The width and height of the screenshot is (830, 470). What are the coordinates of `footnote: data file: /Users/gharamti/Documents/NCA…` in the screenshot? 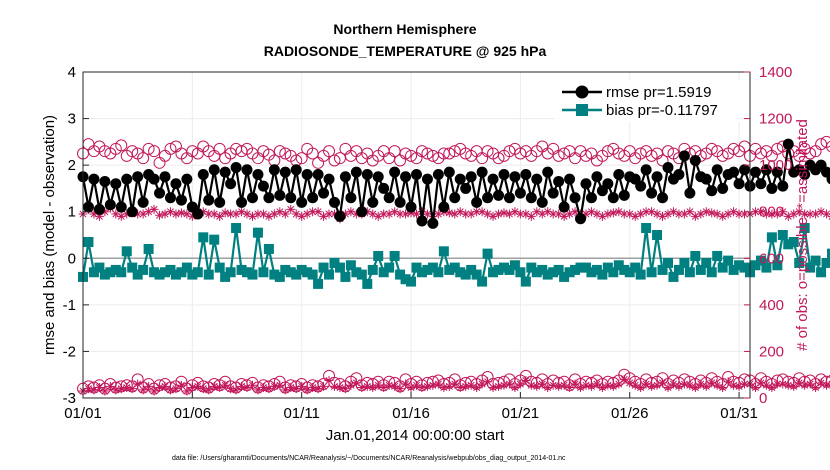 It's located at (369, 458).